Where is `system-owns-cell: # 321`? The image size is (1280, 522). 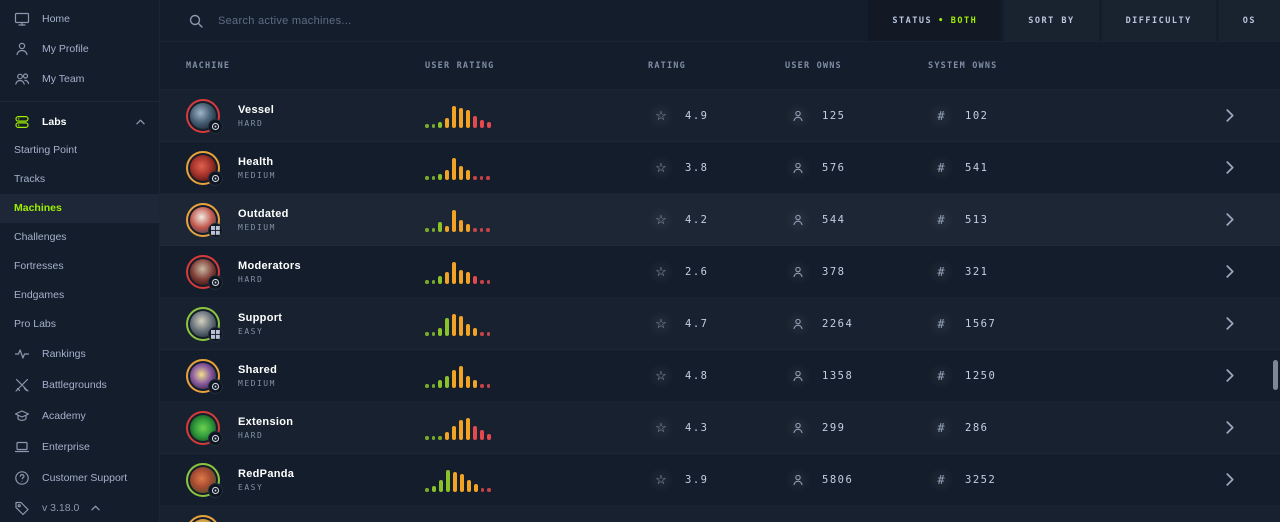
system-owns-cell: # 321 is located at coordinates (1006, 271).